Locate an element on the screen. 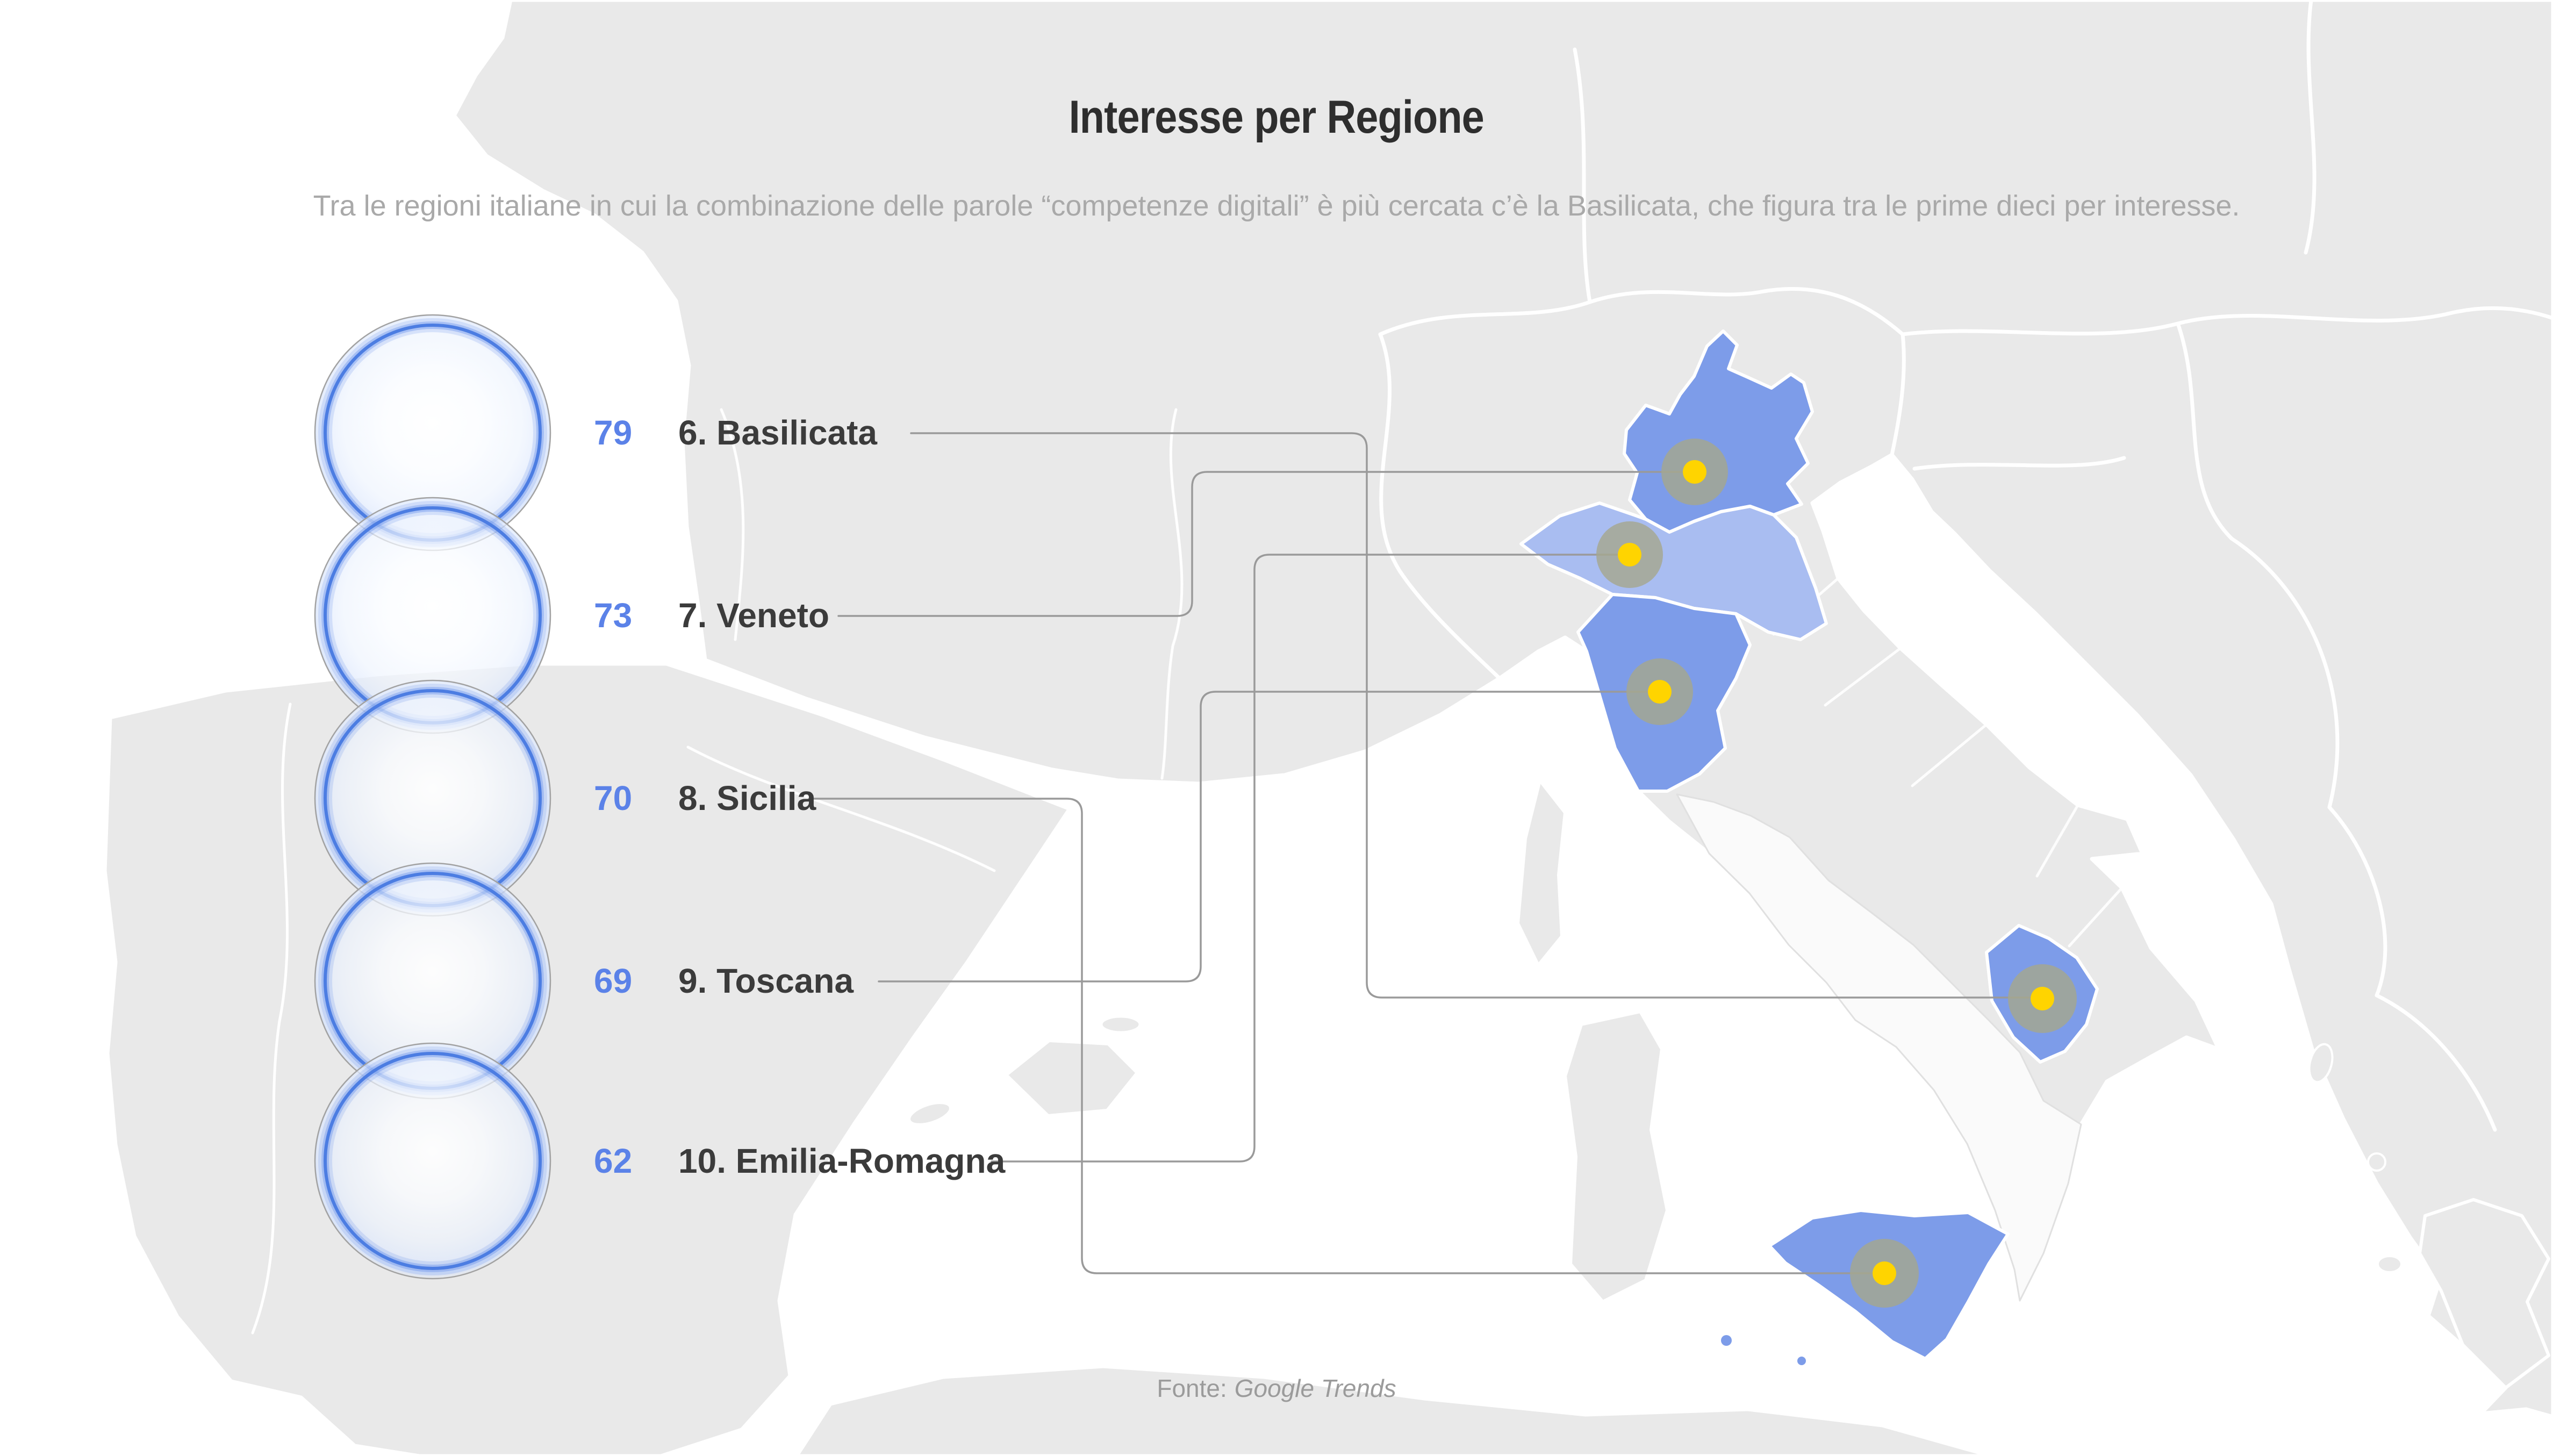  river-rhone is located at coordinates (1172, 594).